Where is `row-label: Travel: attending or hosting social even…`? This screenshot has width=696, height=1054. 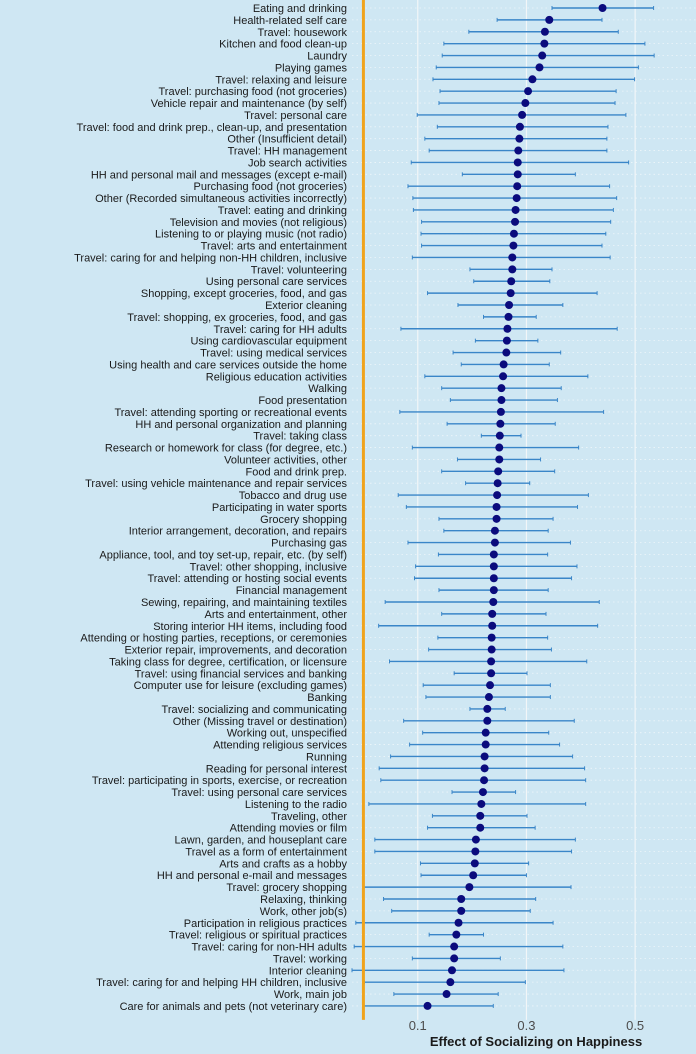 row-label: Travel: attending or hosting social even… is located at coordinates (247, 579).